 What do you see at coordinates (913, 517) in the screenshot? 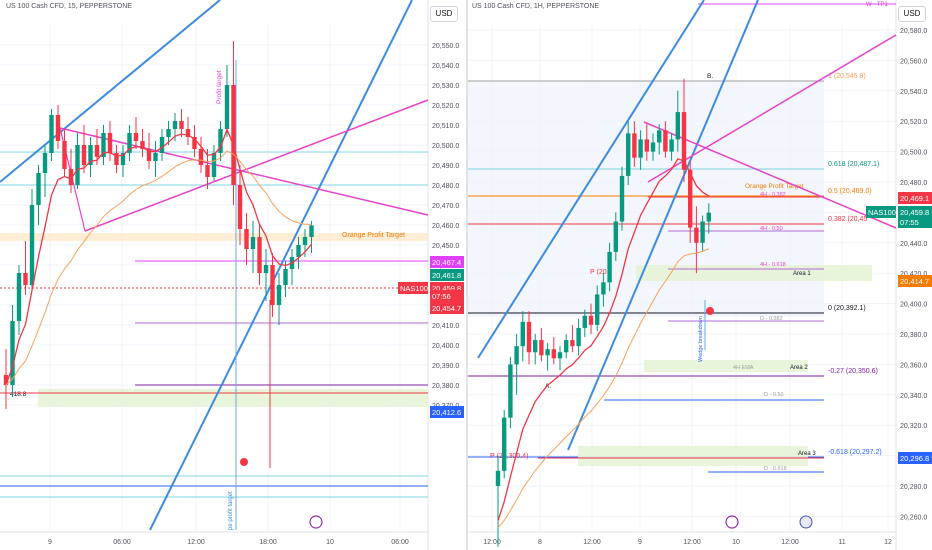
I see `y-tick-label: 20,260.0` at bounding box center [913, 517].